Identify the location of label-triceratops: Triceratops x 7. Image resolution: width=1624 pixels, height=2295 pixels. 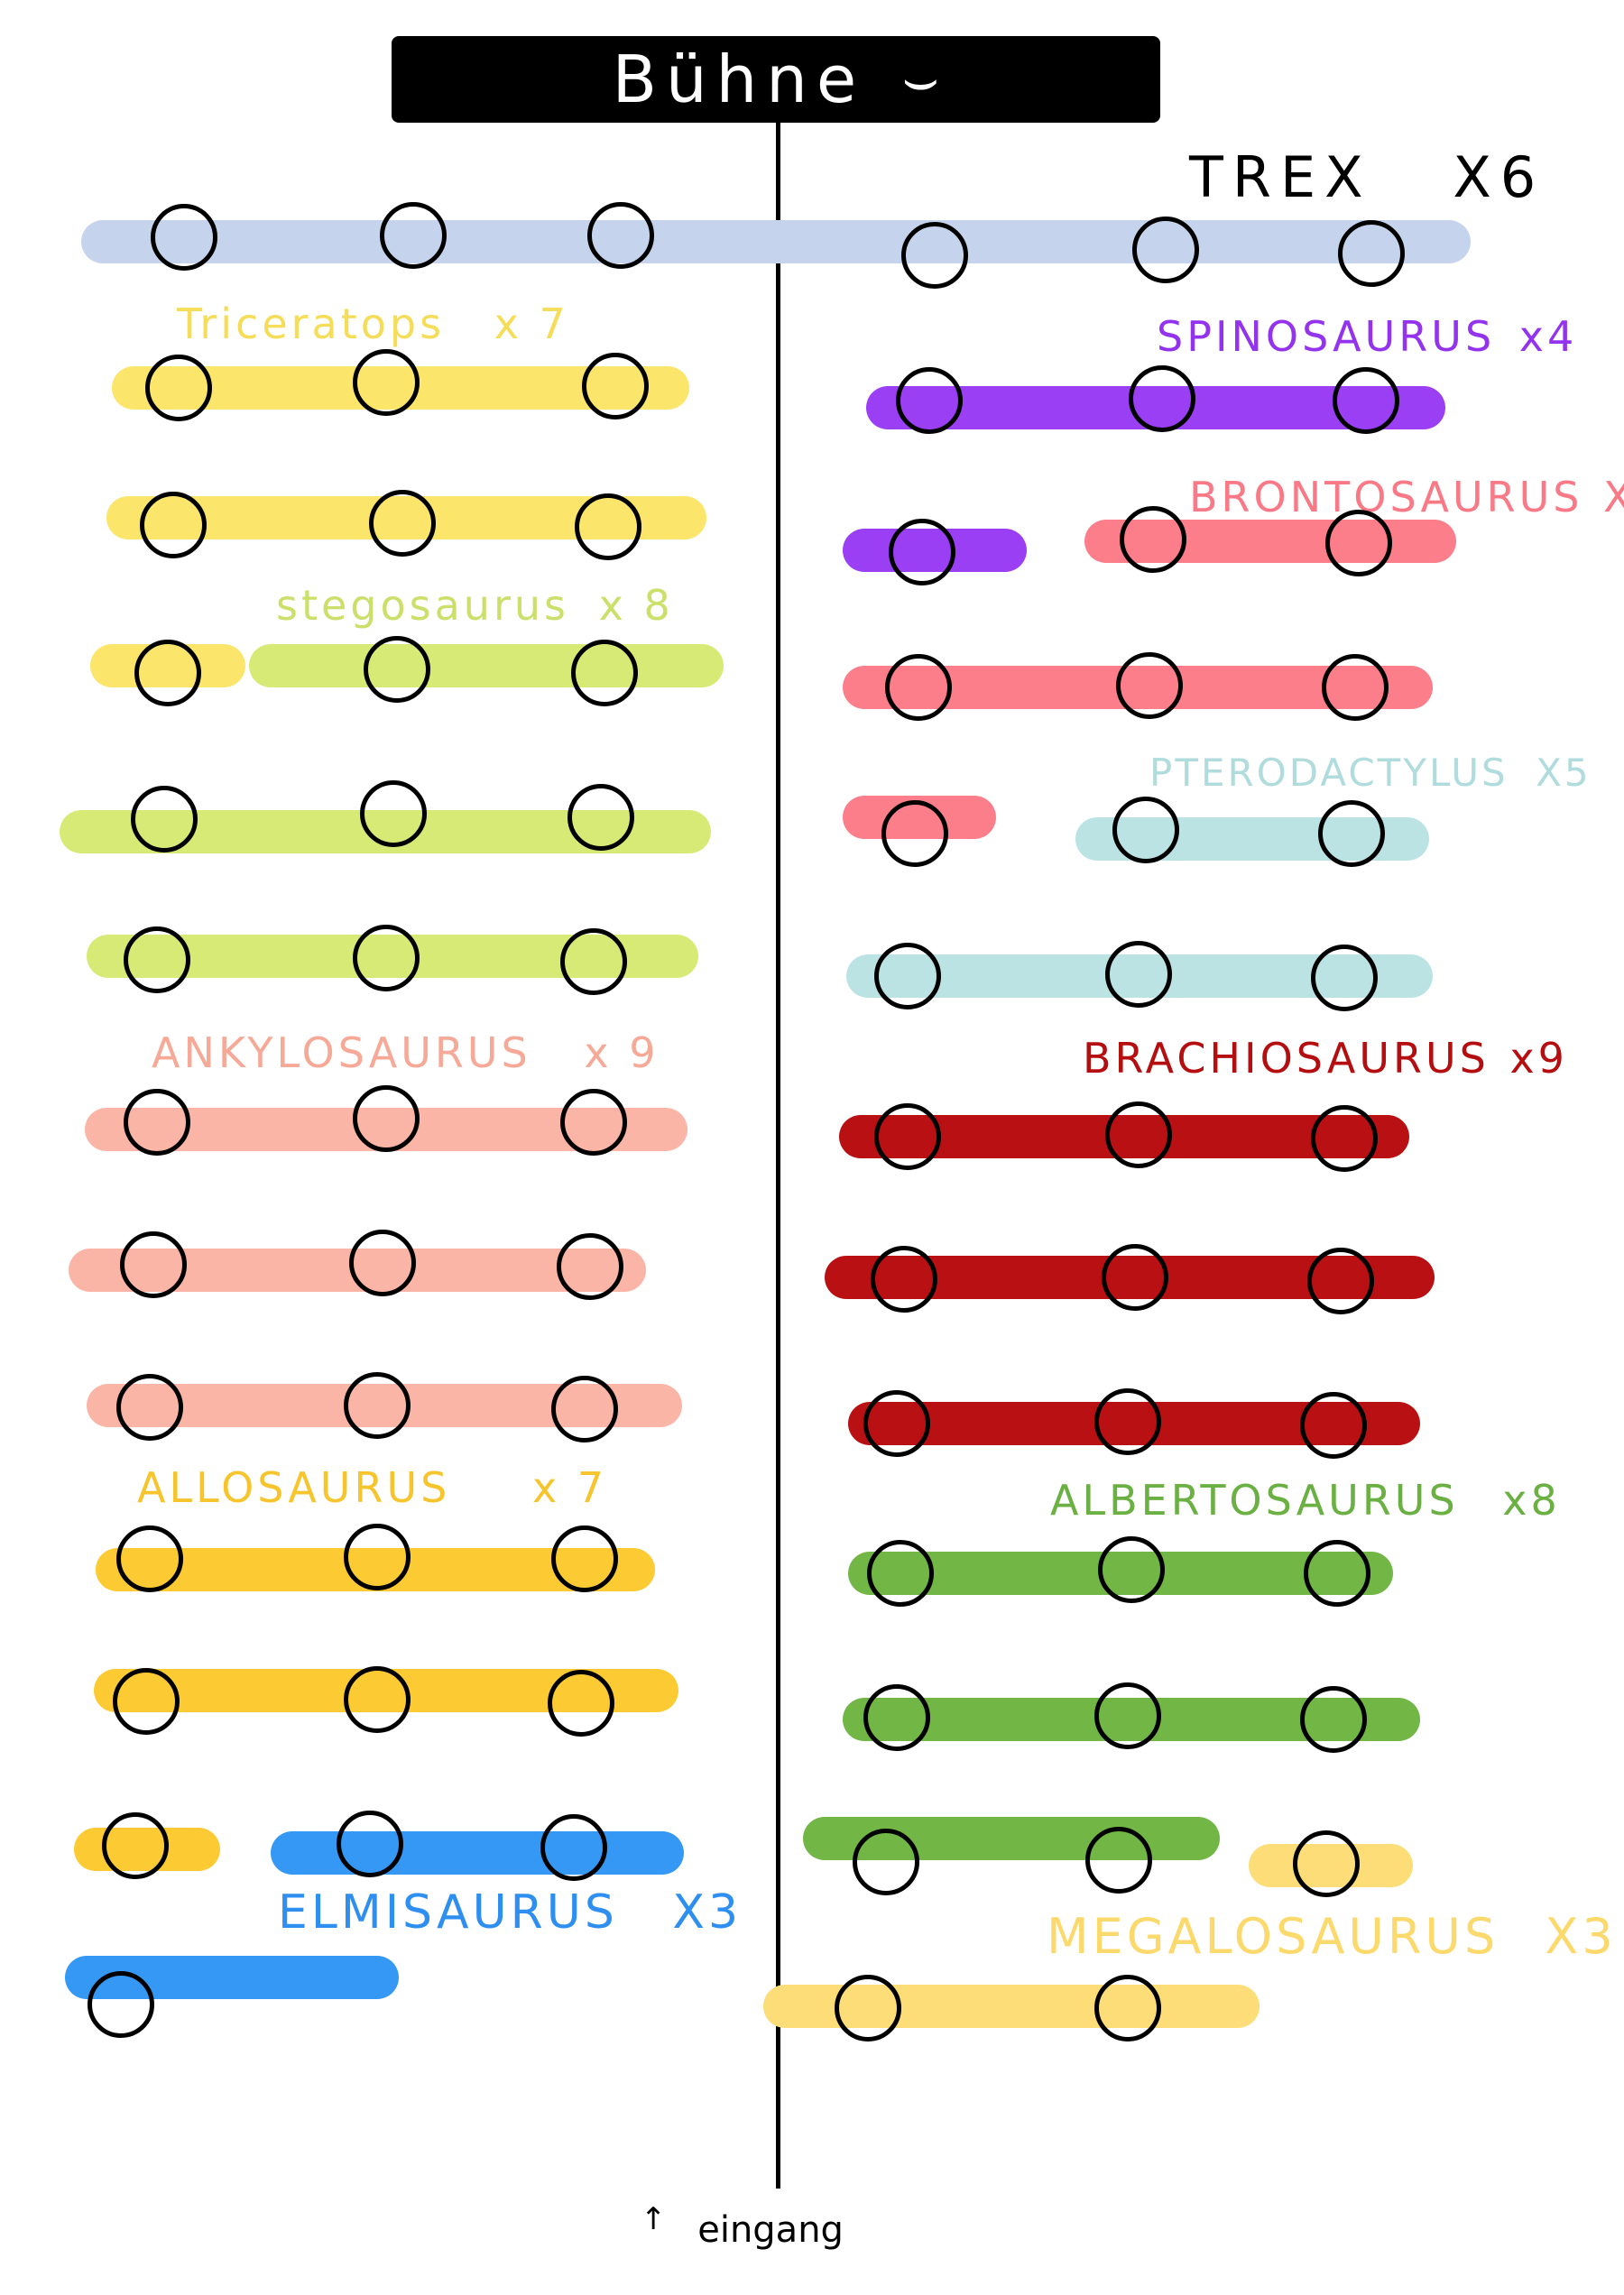
(373, 324).